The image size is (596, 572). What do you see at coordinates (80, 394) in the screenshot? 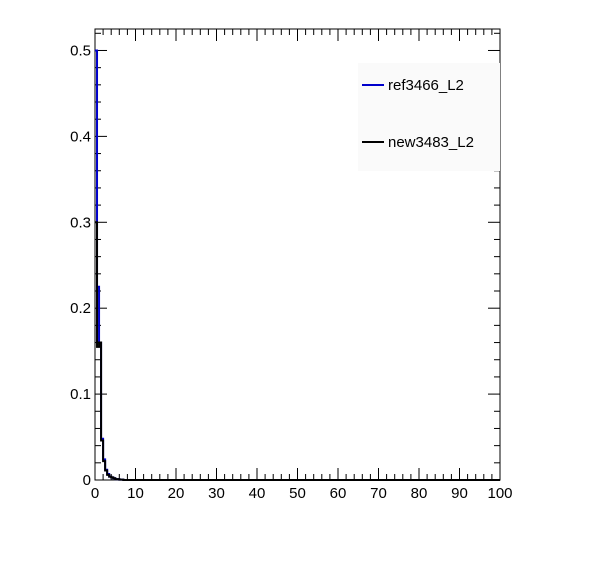
I see `y-tick-label: 0.1` at bounding box center [80, 394].